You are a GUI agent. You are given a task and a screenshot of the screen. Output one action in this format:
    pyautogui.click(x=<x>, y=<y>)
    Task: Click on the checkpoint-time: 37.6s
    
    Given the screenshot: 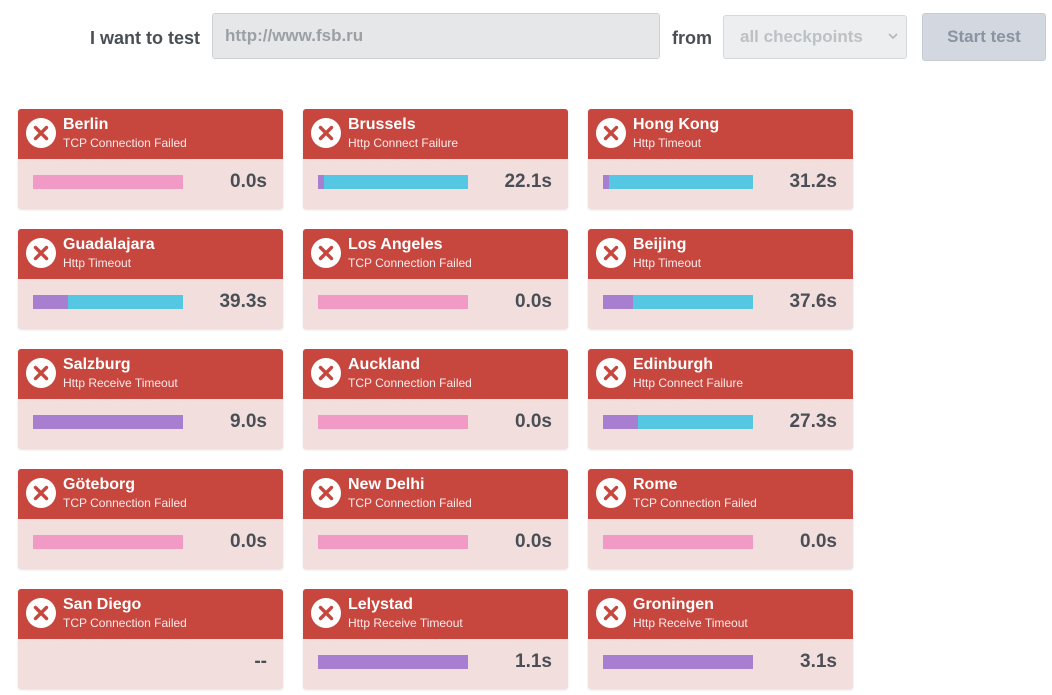 What is the action you would take?
    pyautogui.click(x=813, y=301)
    